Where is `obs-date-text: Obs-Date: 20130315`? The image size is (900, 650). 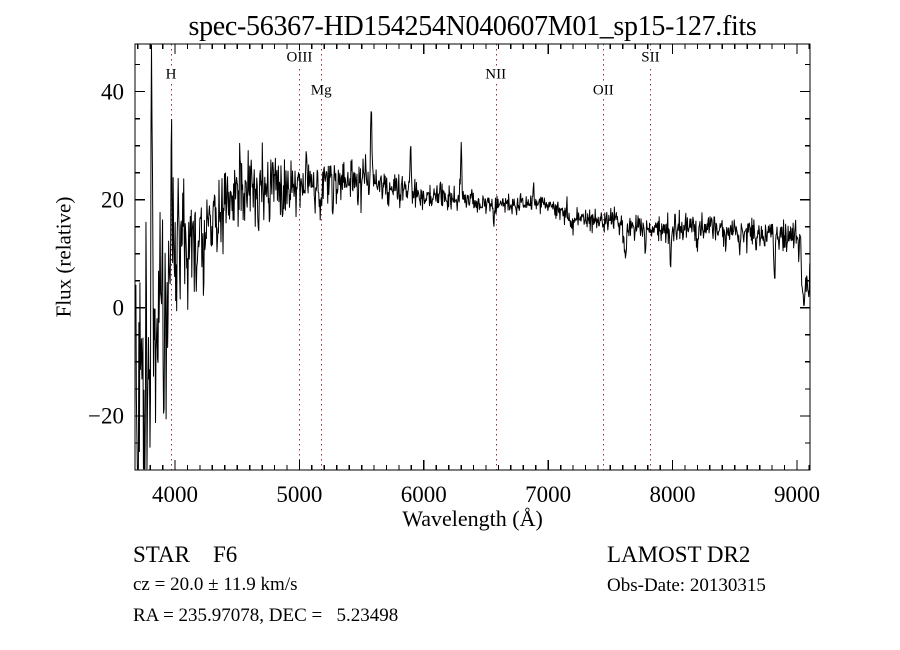
obs-date-text: Obs-Date: 20130315 is located at coordinates (686, 585).